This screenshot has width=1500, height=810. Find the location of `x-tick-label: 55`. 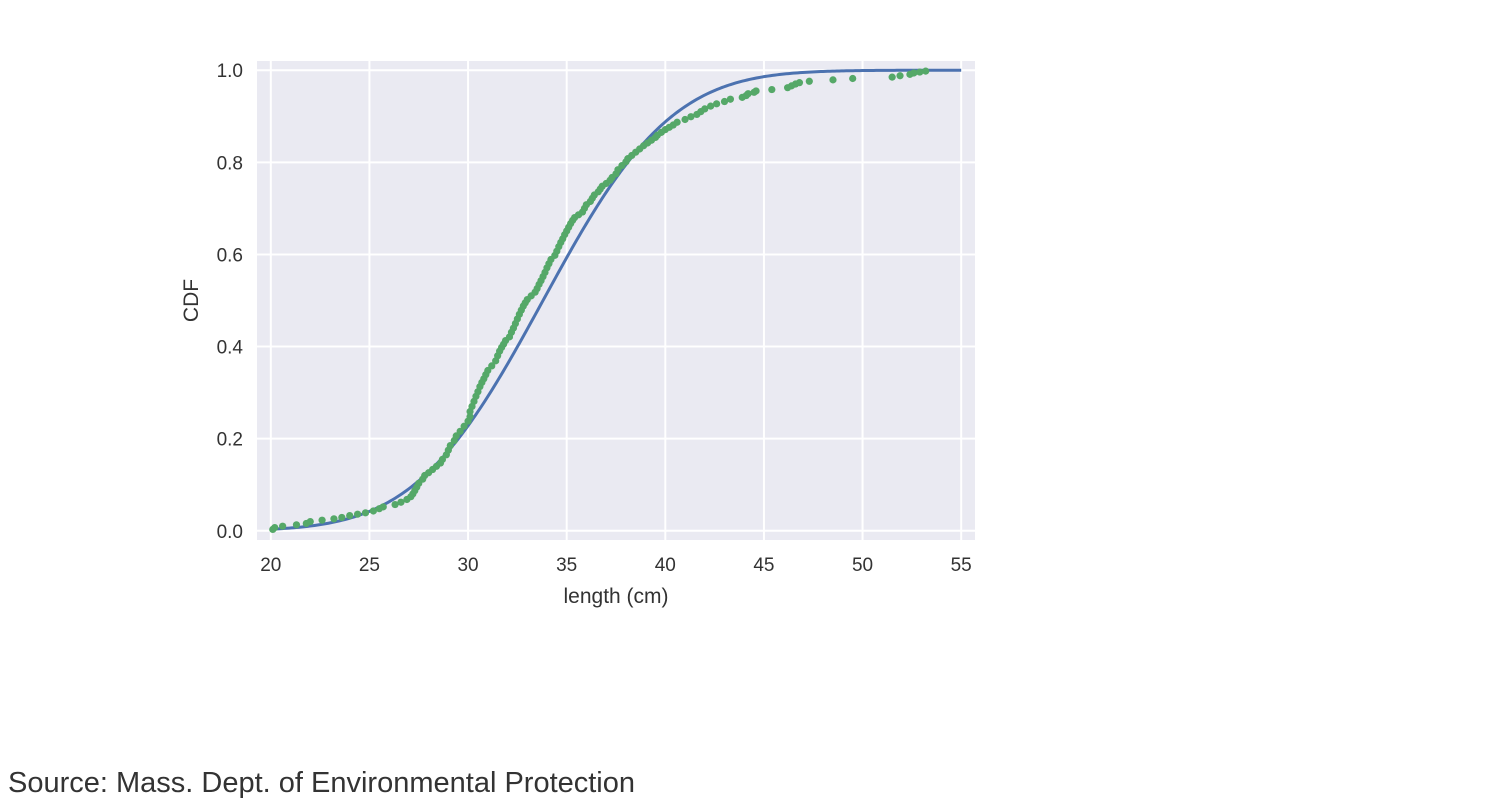

x-tick-label: 55 is located at coordinates (961, 565).